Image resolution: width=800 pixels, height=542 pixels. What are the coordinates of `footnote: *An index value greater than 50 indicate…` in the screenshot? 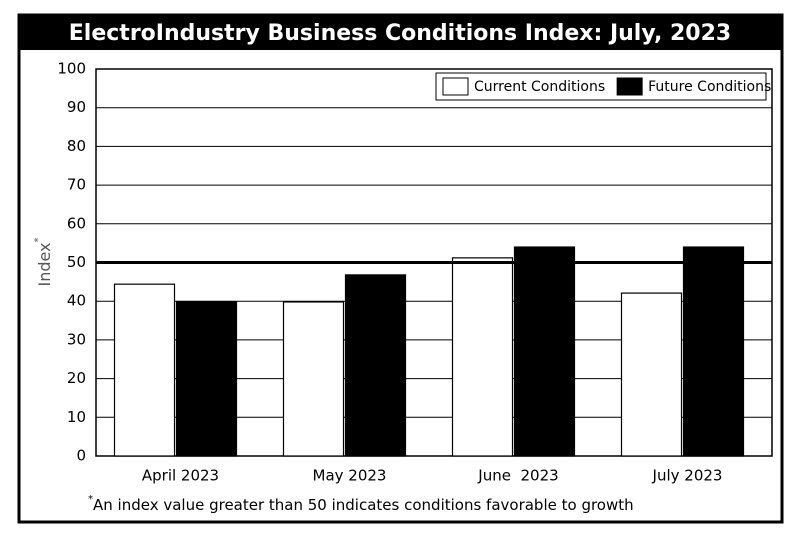 It's located at (361, 504).